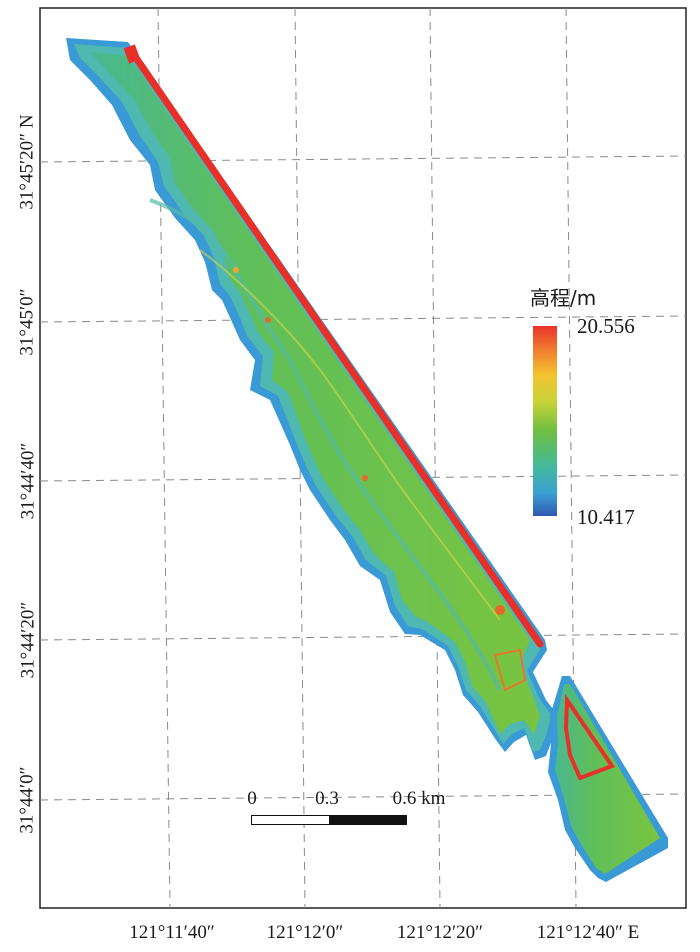 The width and height of the screenshot is (700, 952). I want to click on dike-end, so click(132, 54).